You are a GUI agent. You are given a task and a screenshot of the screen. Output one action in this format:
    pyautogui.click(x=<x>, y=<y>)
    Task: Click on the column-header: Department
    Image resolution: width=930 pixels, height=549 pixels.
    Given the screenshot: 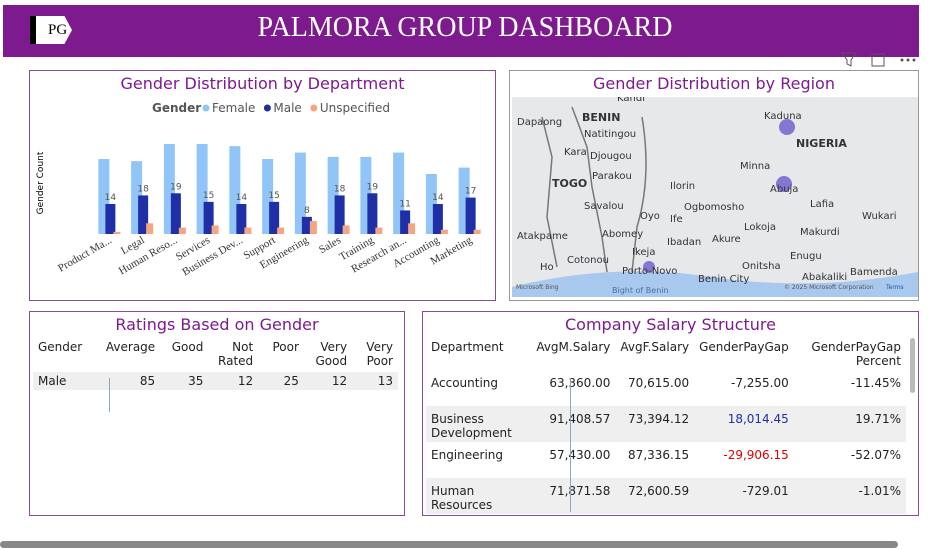 What is the action you would take?
    pyautogui.click(x=467, y=347)
    